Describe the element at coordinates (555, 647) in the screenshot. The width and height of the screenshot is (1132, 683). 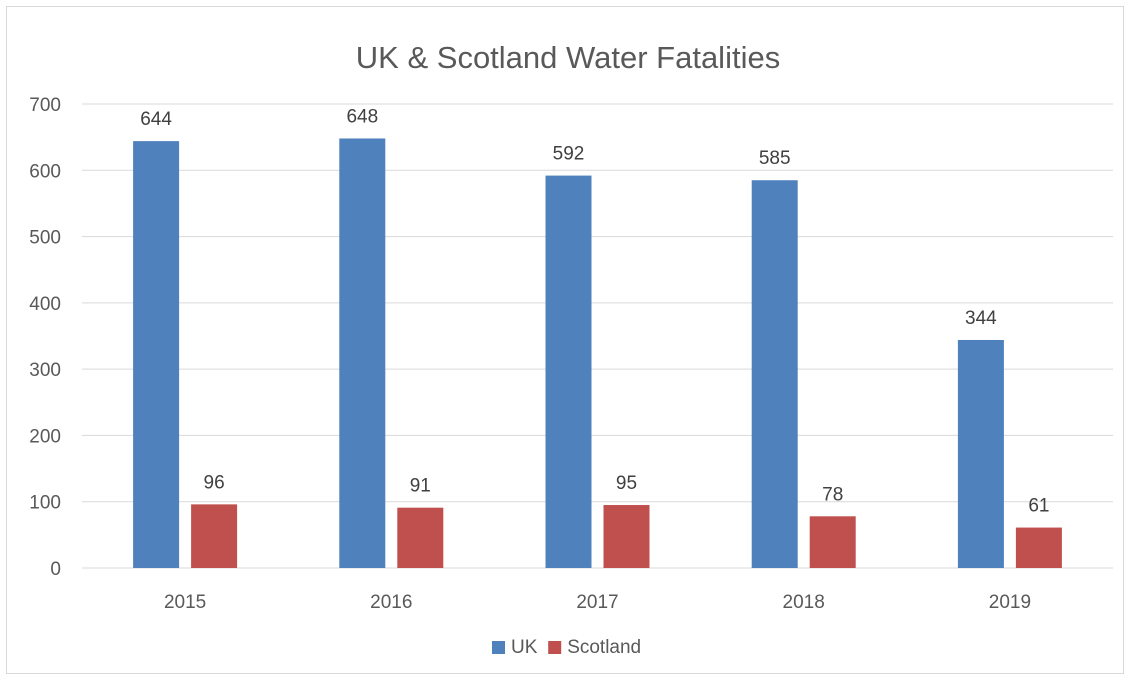
I see `legend-swatch-scotland` at that location.